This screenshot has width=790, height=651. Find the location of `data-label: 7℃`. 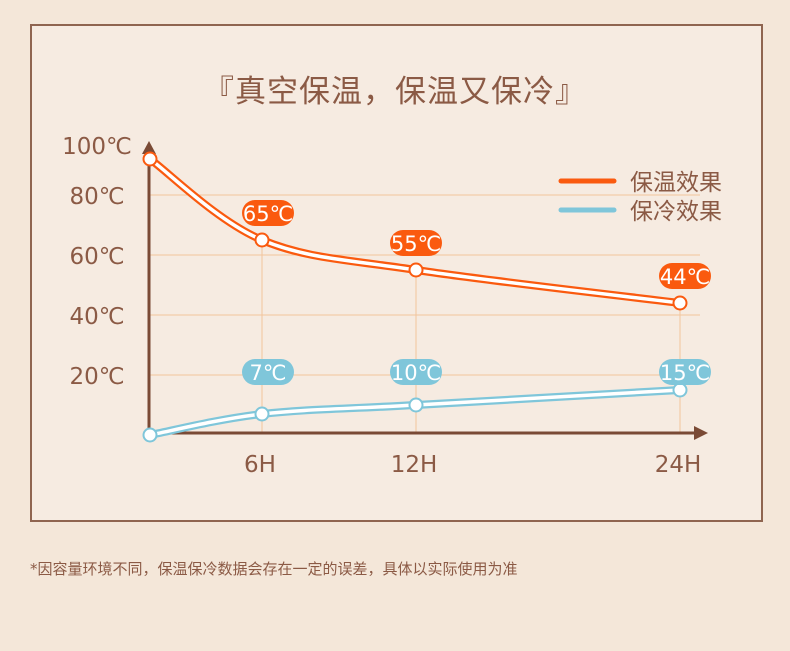

data-label: 7℃ is located at coordinates (268, 373).